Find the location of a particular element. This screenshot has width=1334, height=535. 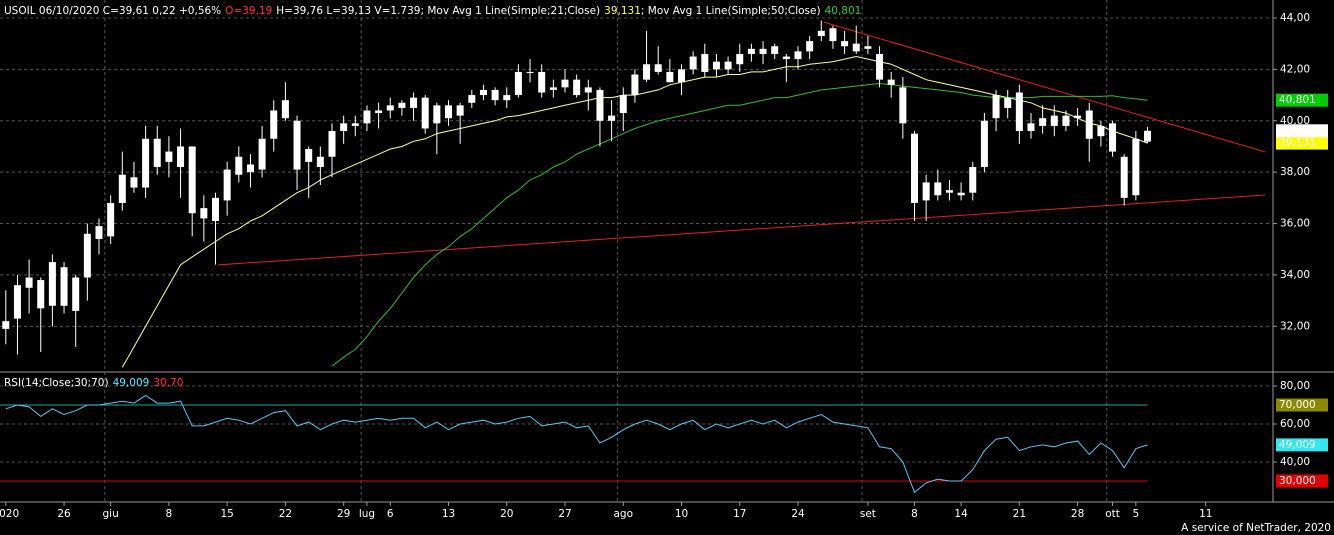

x-tick-label: 10 is located at coordinates (681, 514).